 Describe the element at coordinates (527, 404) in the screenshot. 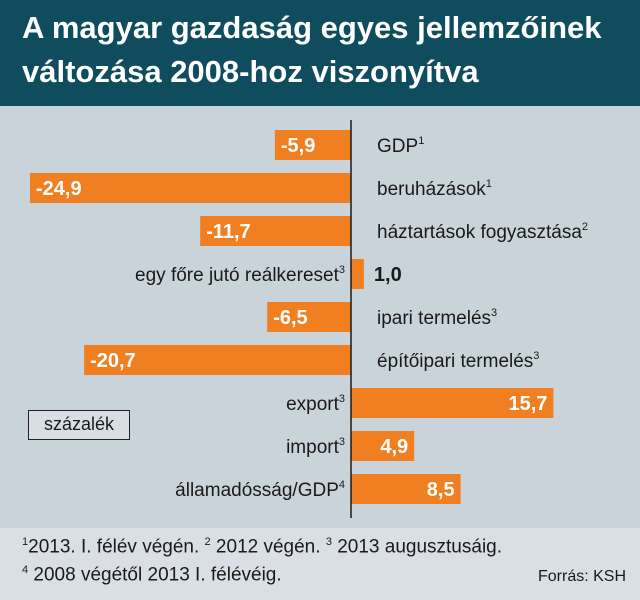

I see `data-label-7: 15,7` at that location.